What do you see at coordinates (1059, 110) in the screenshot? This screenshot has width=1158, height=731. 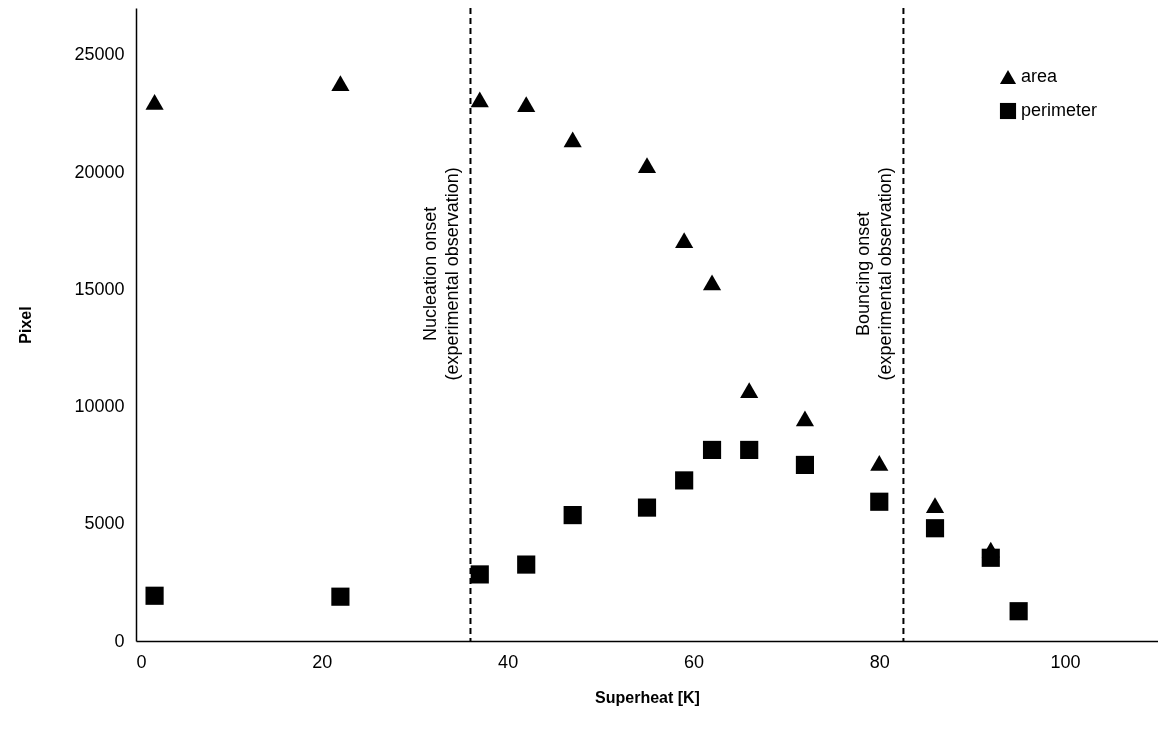 I see `legend-label: perimeter` at bounding box center [1059, 110].